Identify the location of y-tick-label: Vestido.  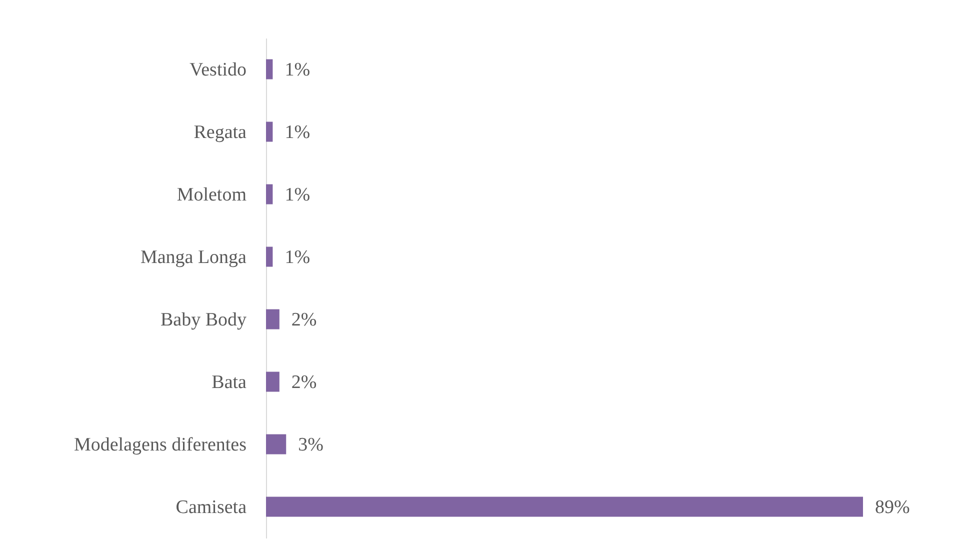
(218, 69).